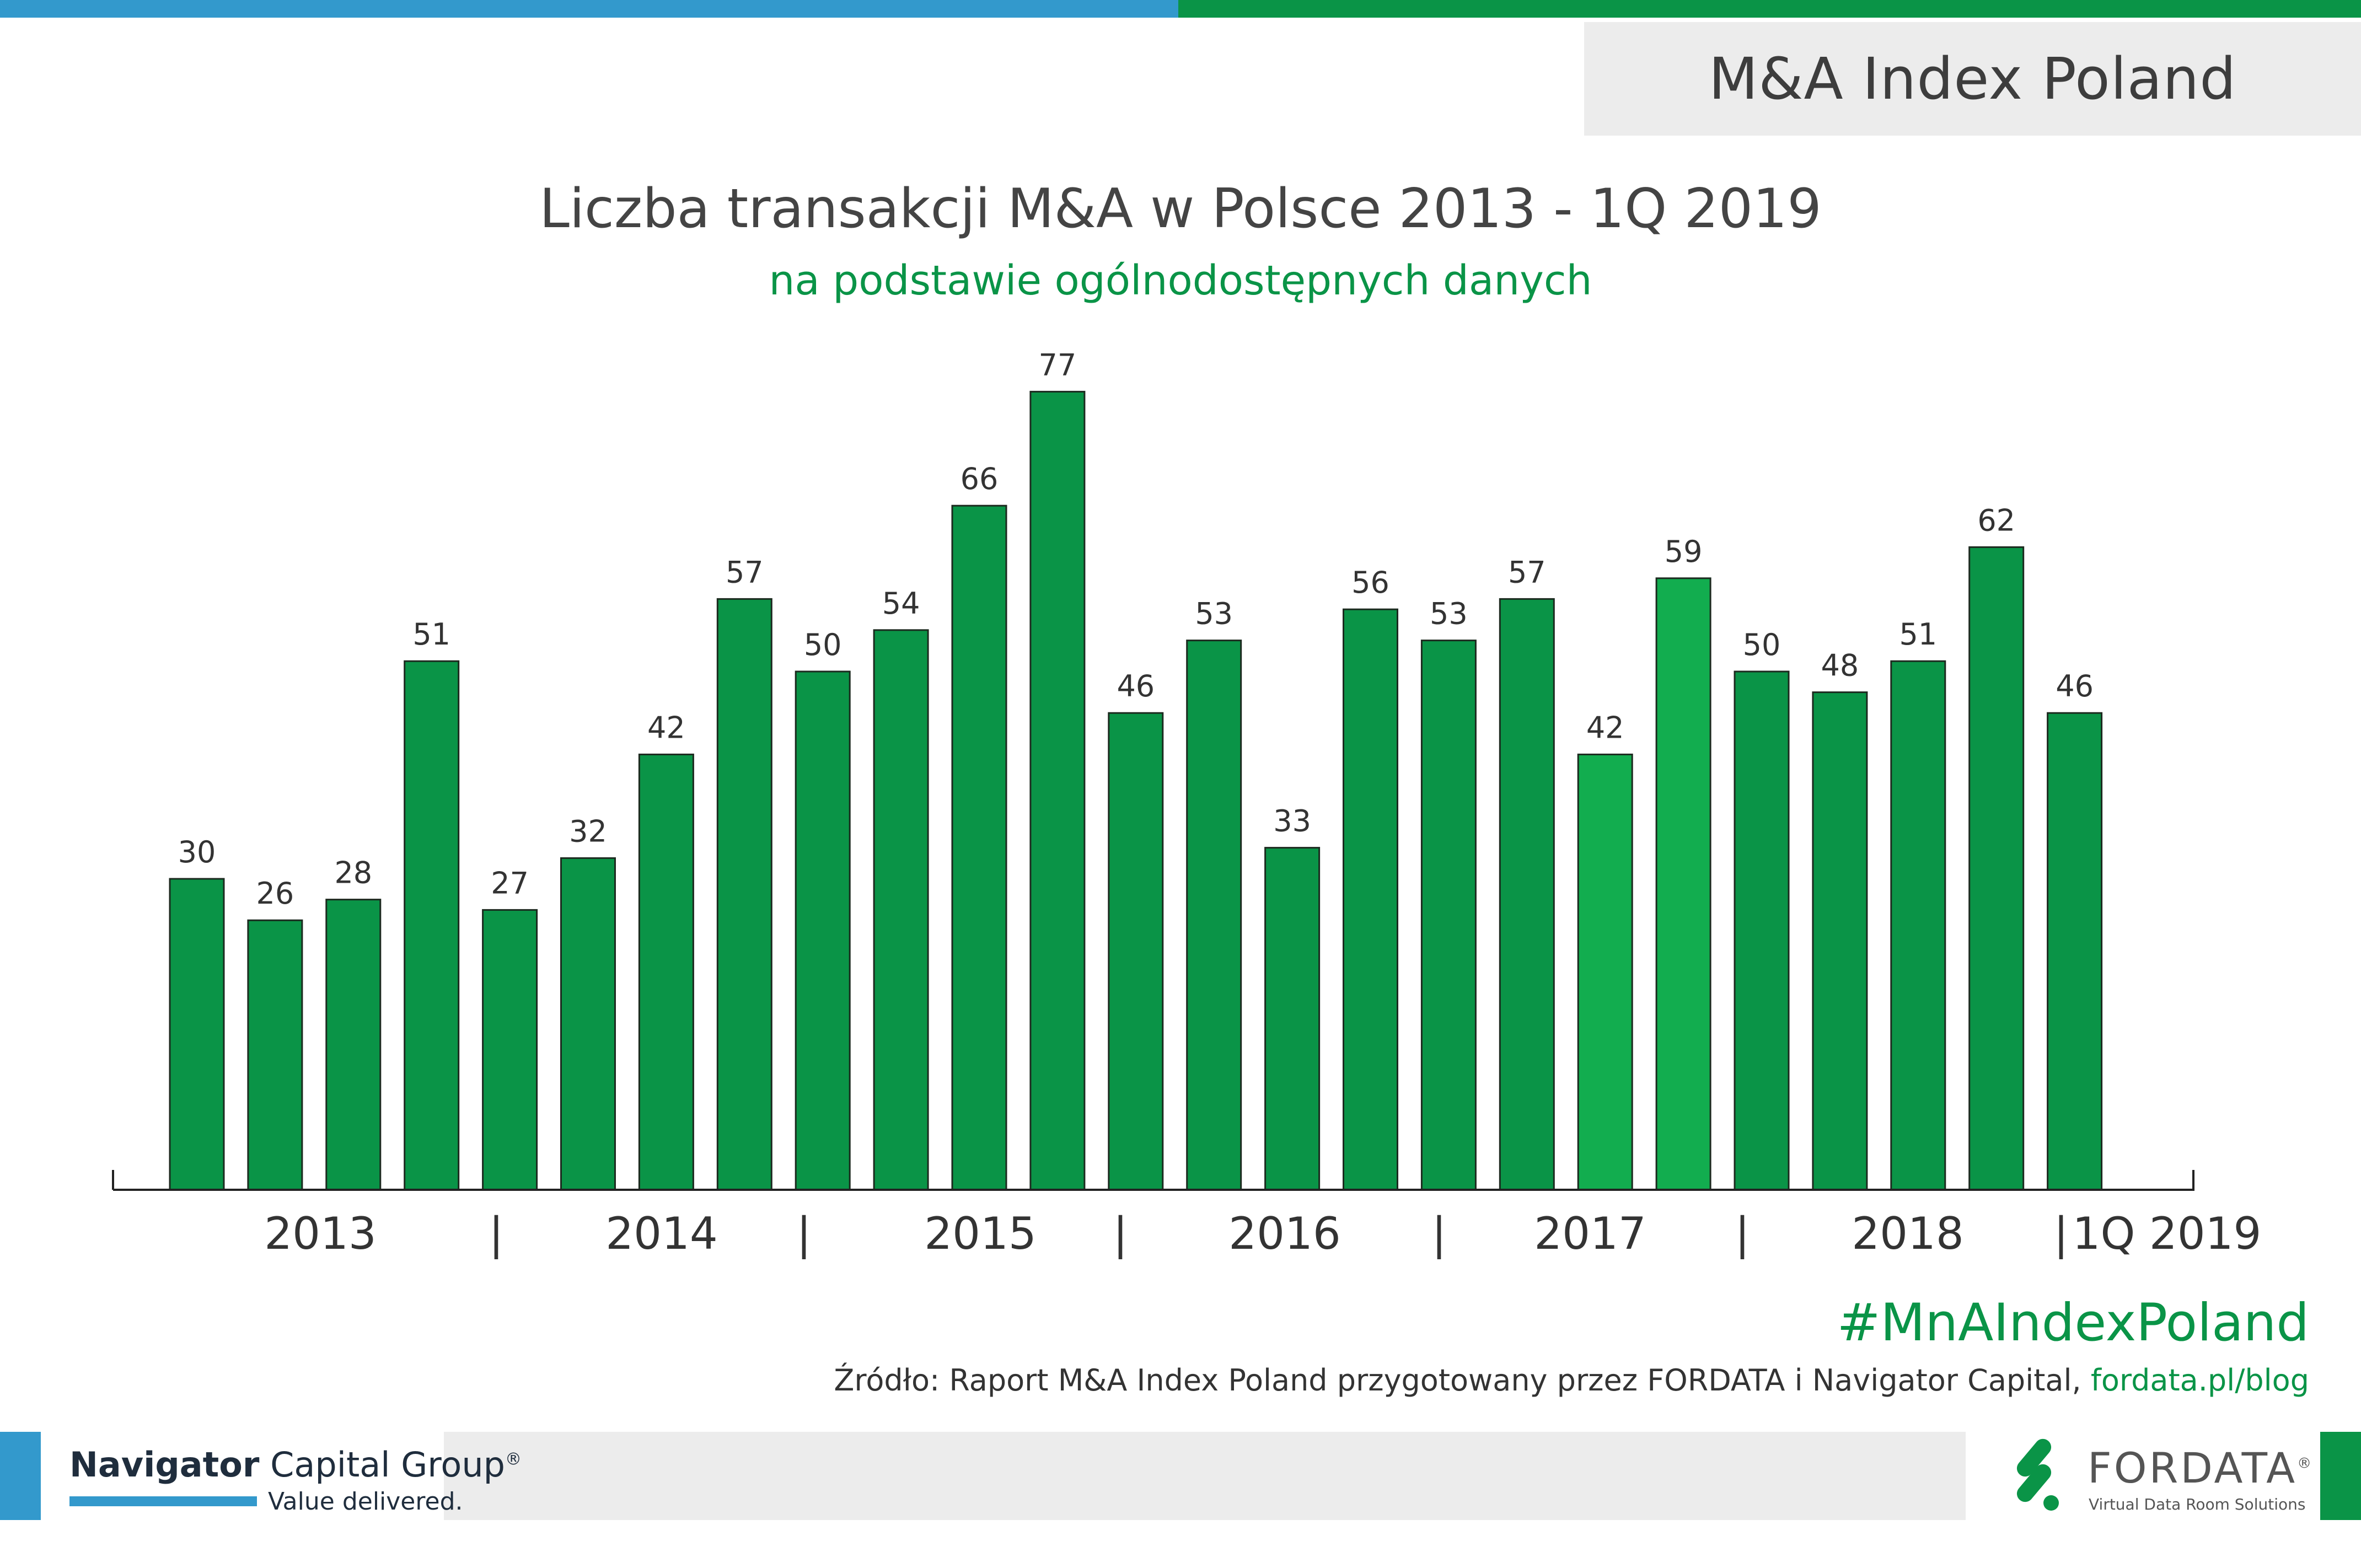 The width and height of the screenshot is (2361, 1568). Describe the element at coordinates (589, 9) in the screenshot. I see `top-accent-bar-blue` at that location.